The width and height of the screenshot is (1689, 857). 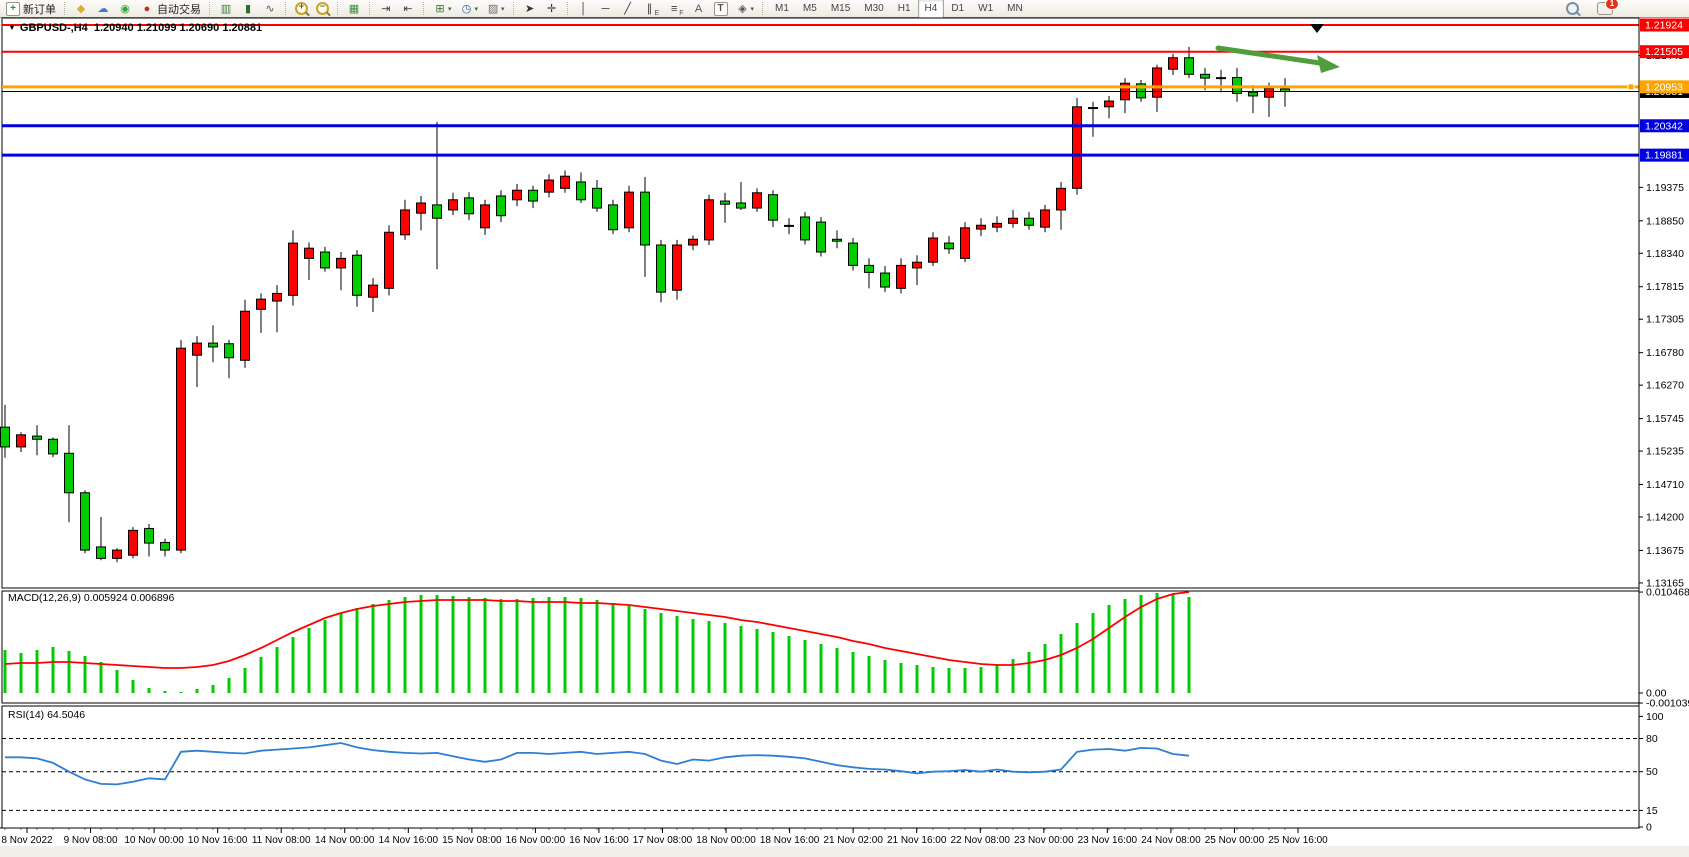 I want to click on channel-button-icon: ∥, so click(x=649, y=8).